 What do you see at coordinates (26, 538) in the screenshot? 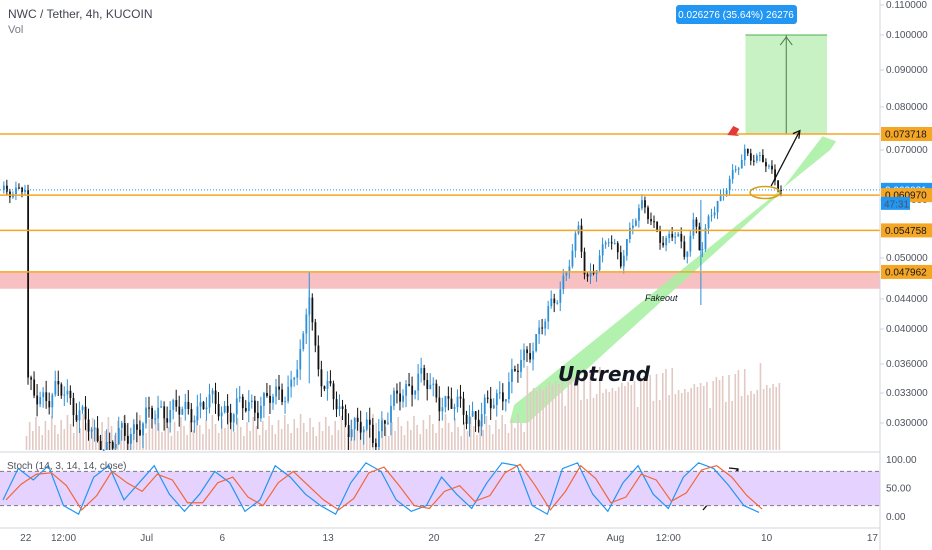
I see `x-tick-label: 22` at bounding box center [26, 538].